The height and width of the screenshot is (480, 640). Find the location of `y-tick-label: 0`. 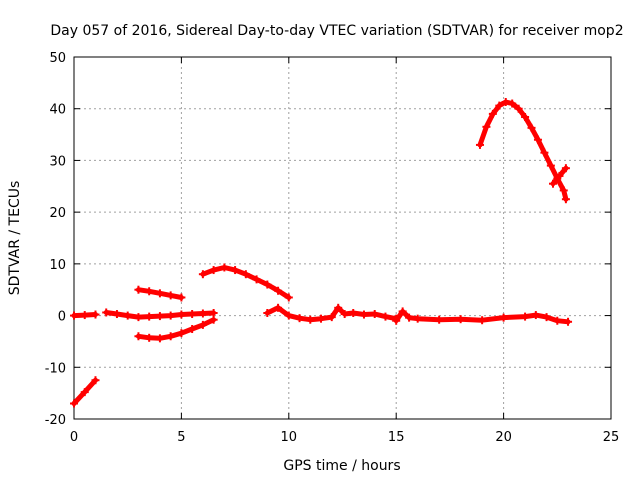

y-tick-label: 0 is located at coordinates (62, 317).